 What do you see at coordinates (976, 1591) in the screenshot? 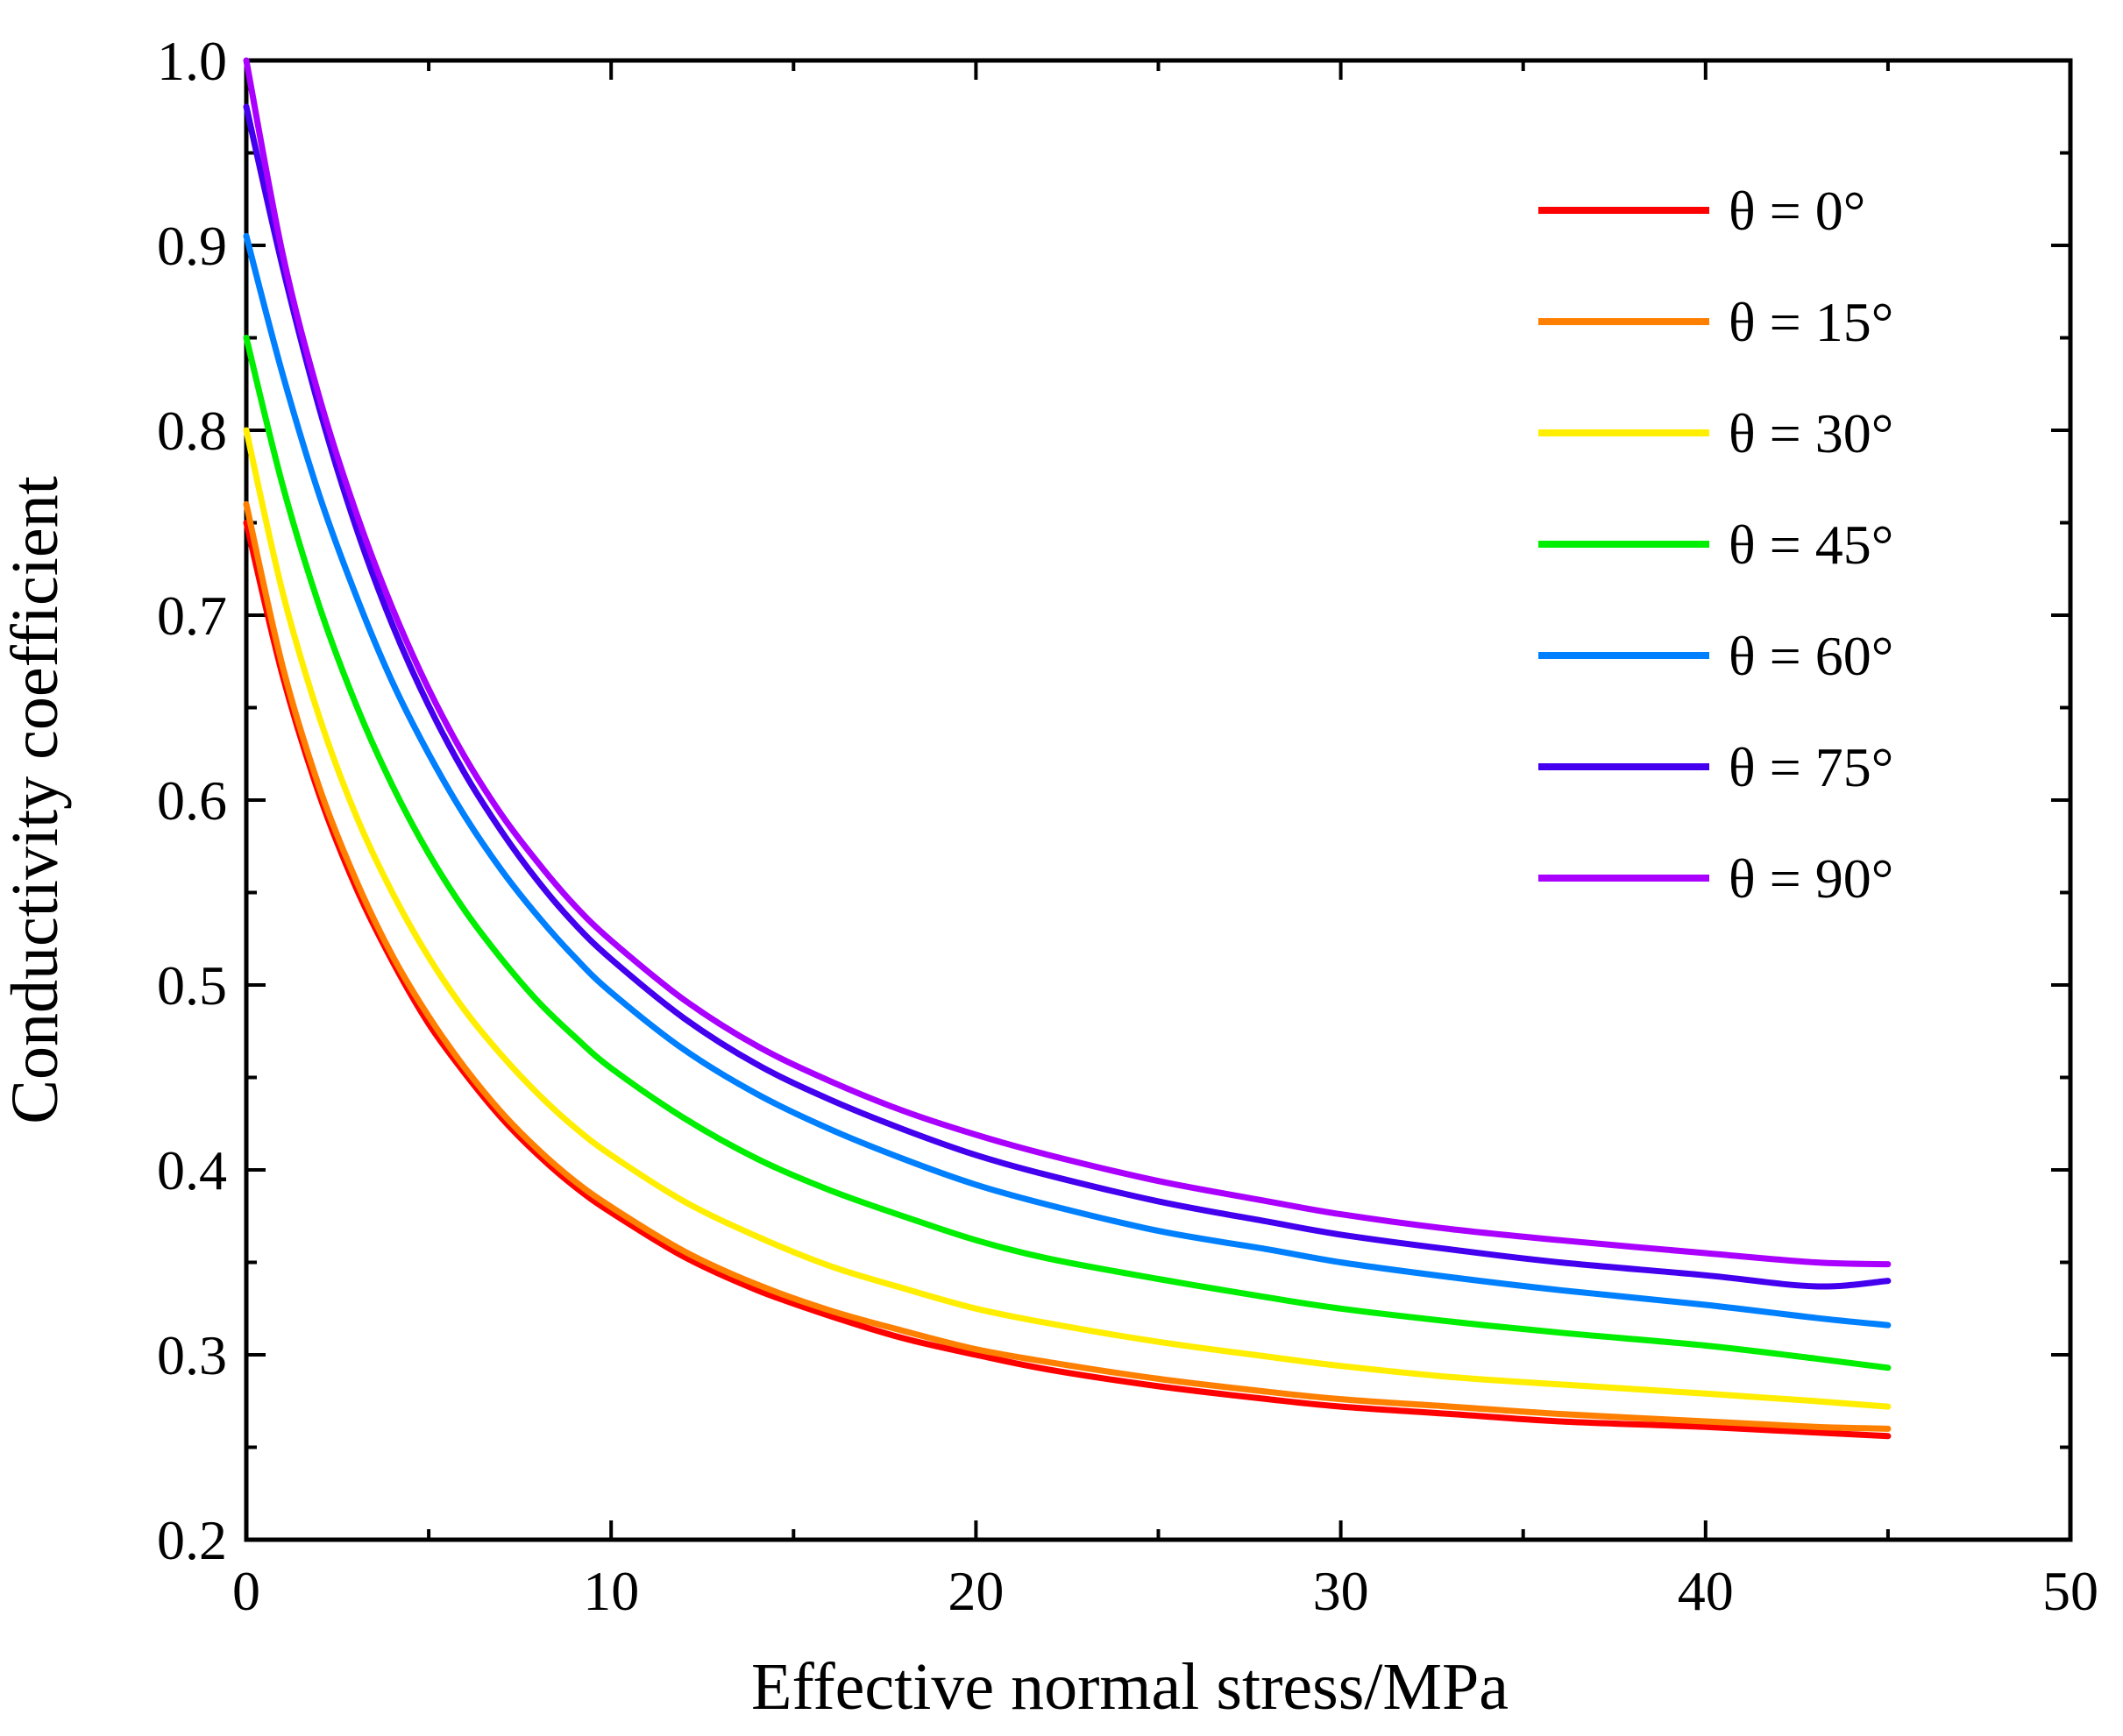
I see `x-tick-label: 20` at bounding box center [976, 1591].